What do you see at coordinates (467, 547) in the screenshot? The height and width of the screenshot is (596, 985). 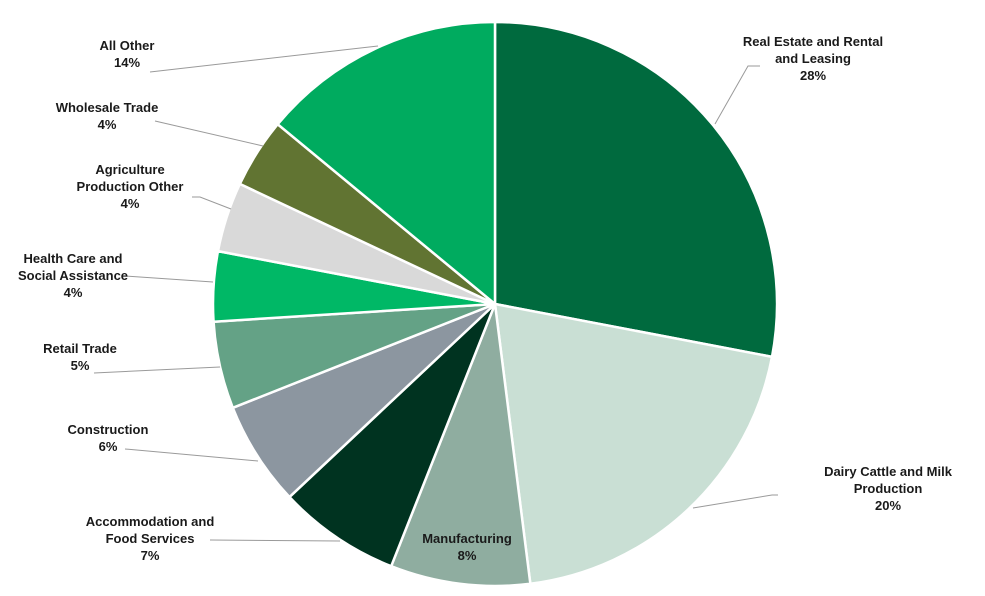 I see `slice-label-2: Manufacturing 8%` at bounding box center [467, 547].